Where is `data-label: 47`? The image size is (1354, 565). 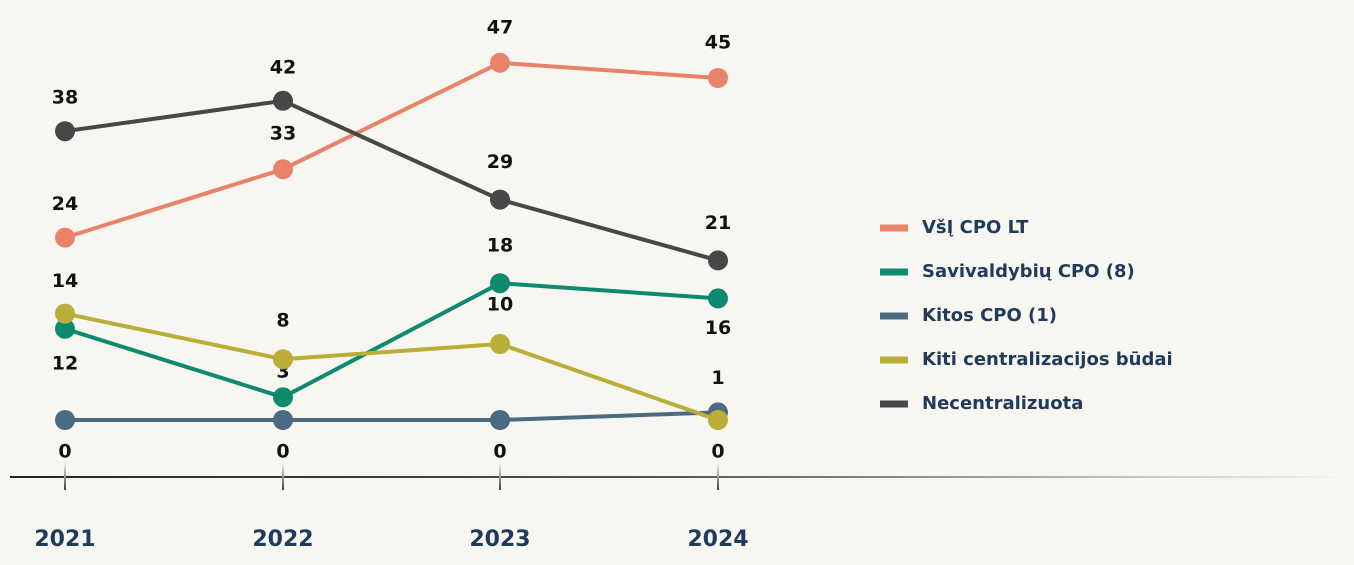
data-label: 47 is located at coordinates (500, 27).